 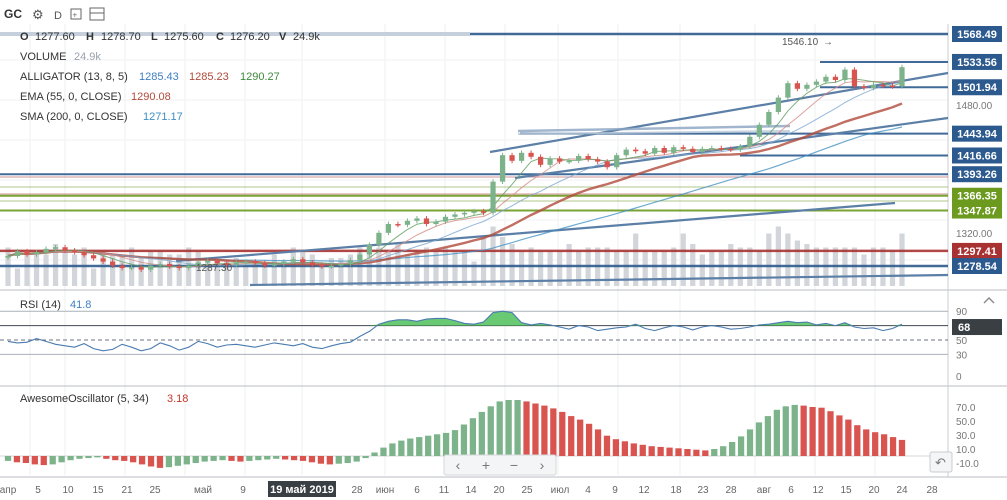 I want to click on nav-button-2: −, so click(x=514, y=465).